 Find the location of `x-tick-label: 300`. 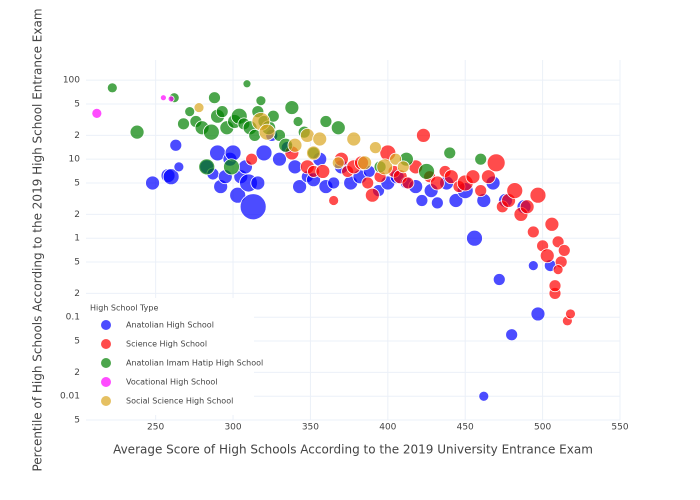

x-tick-label: 300 is located at coordinates (232, 428).